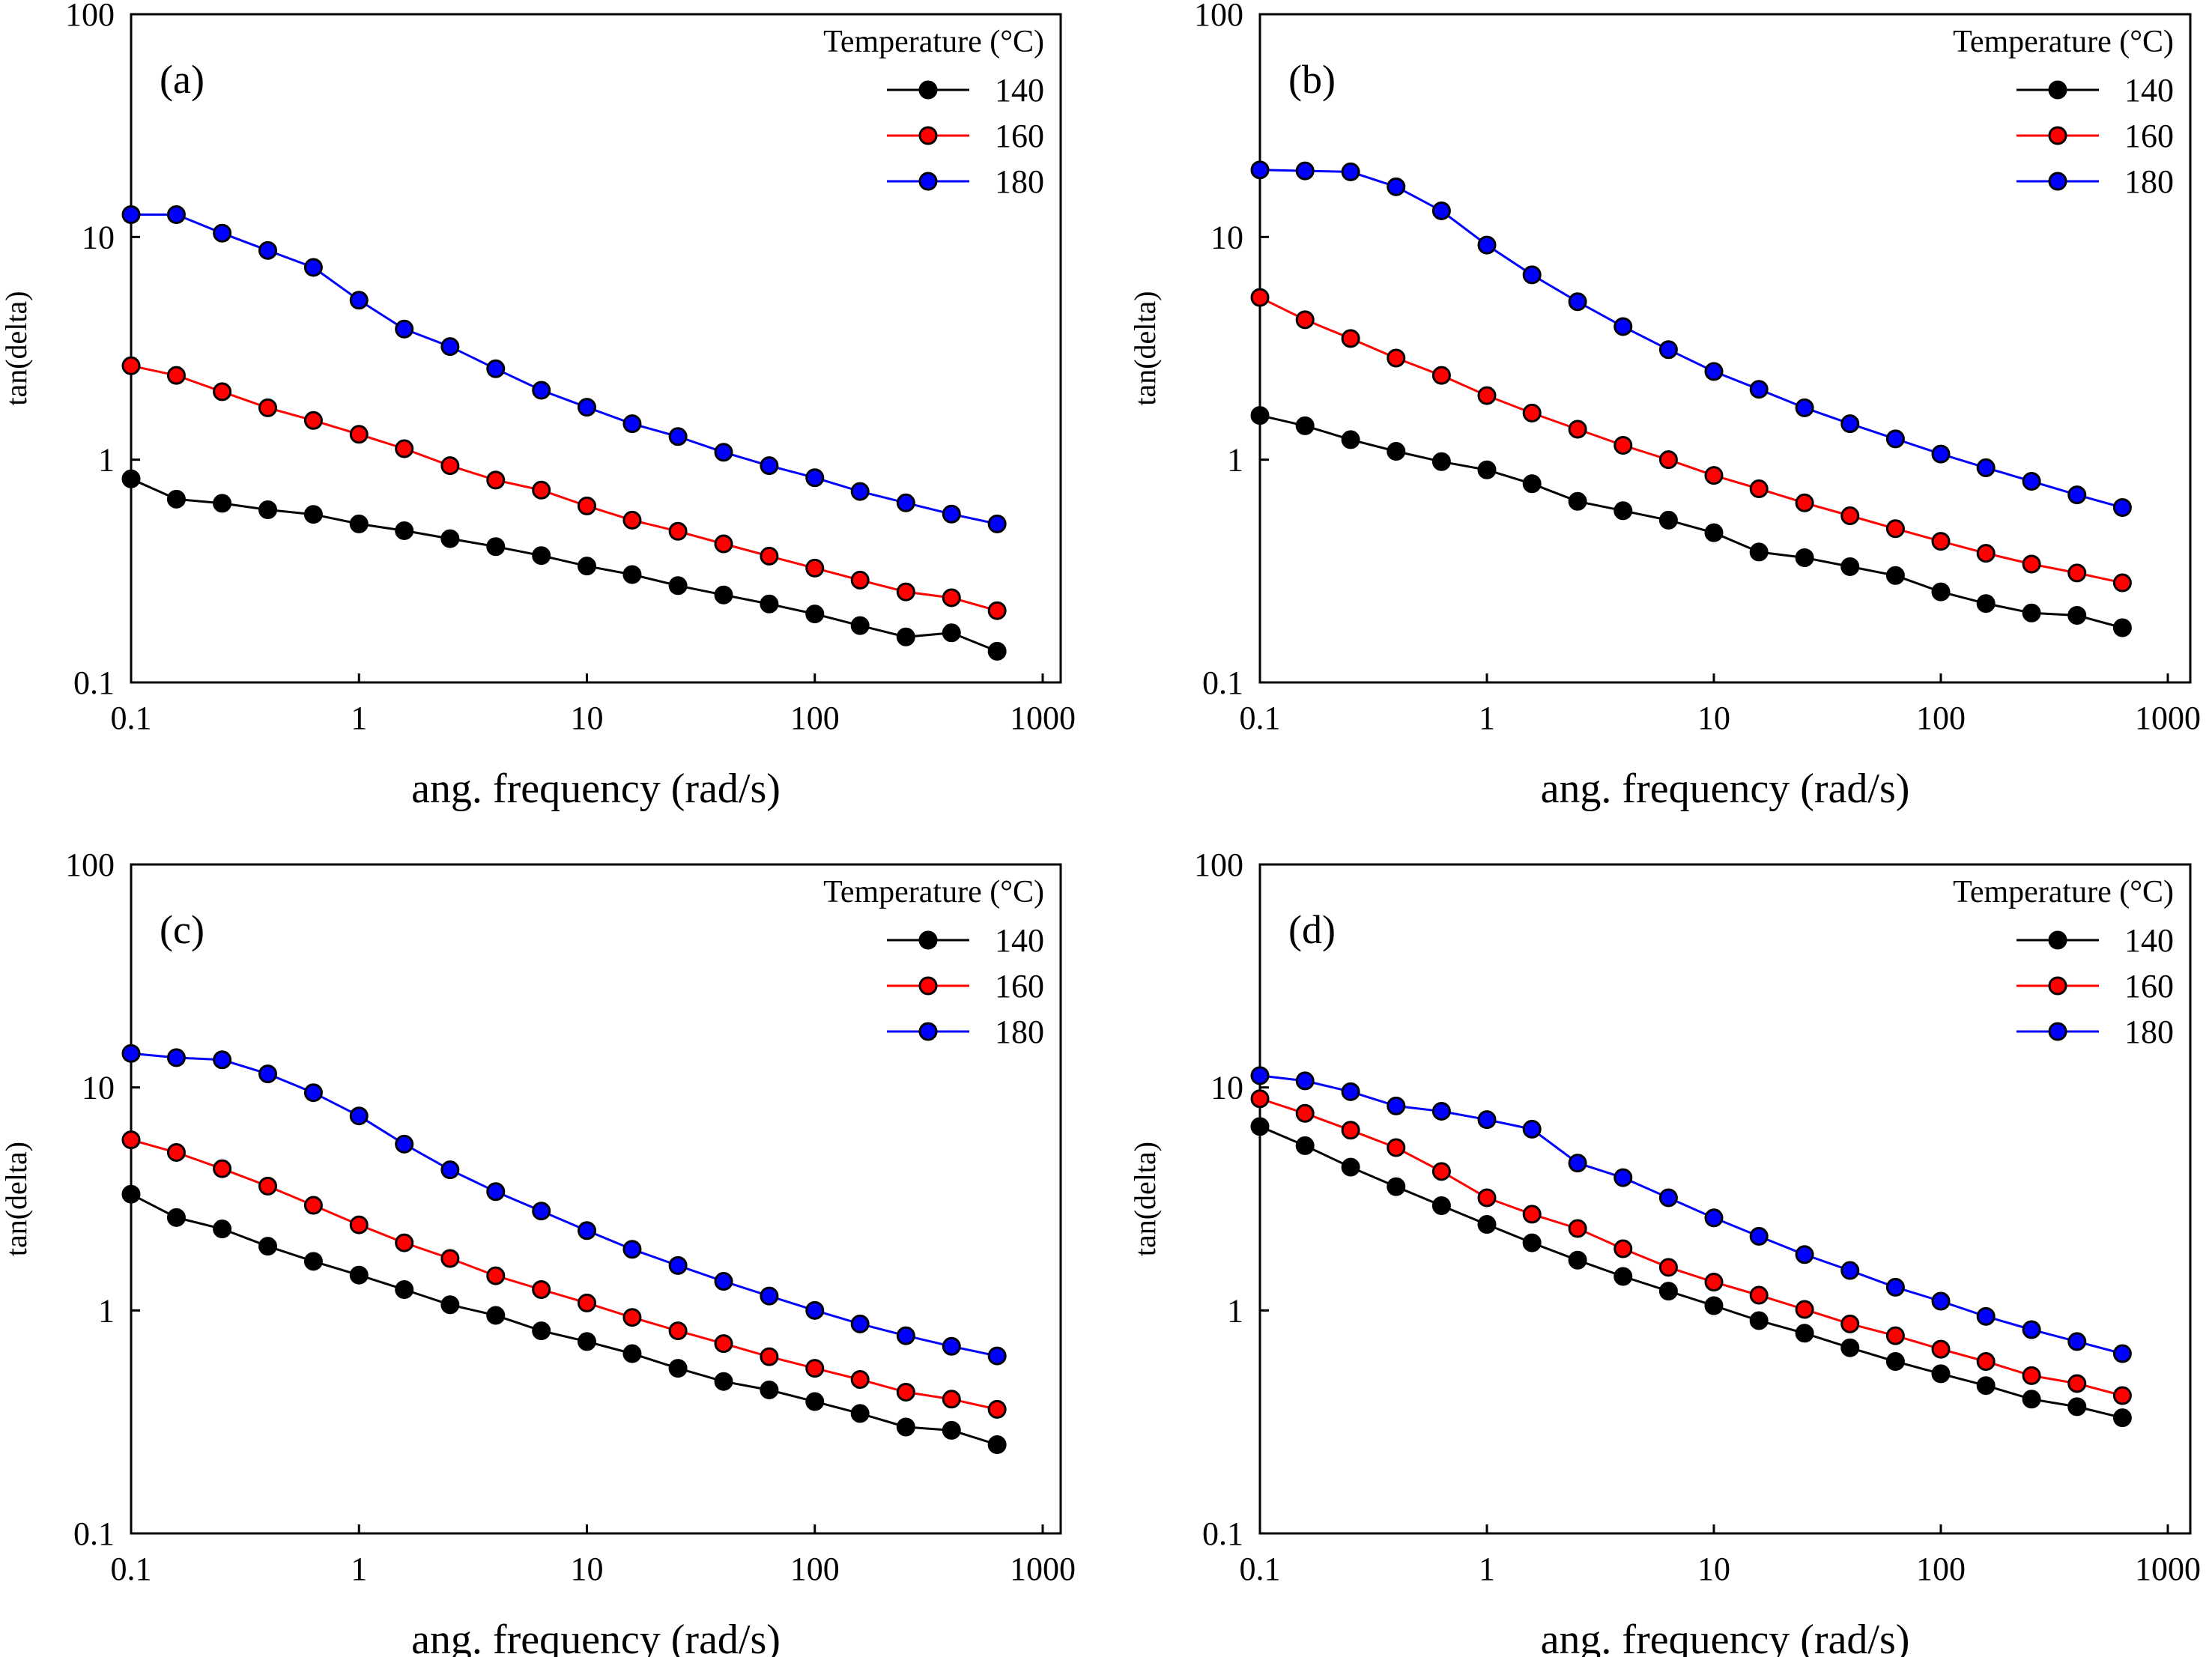  I want to click on x-tick-label: 10, so click(587, 1569).